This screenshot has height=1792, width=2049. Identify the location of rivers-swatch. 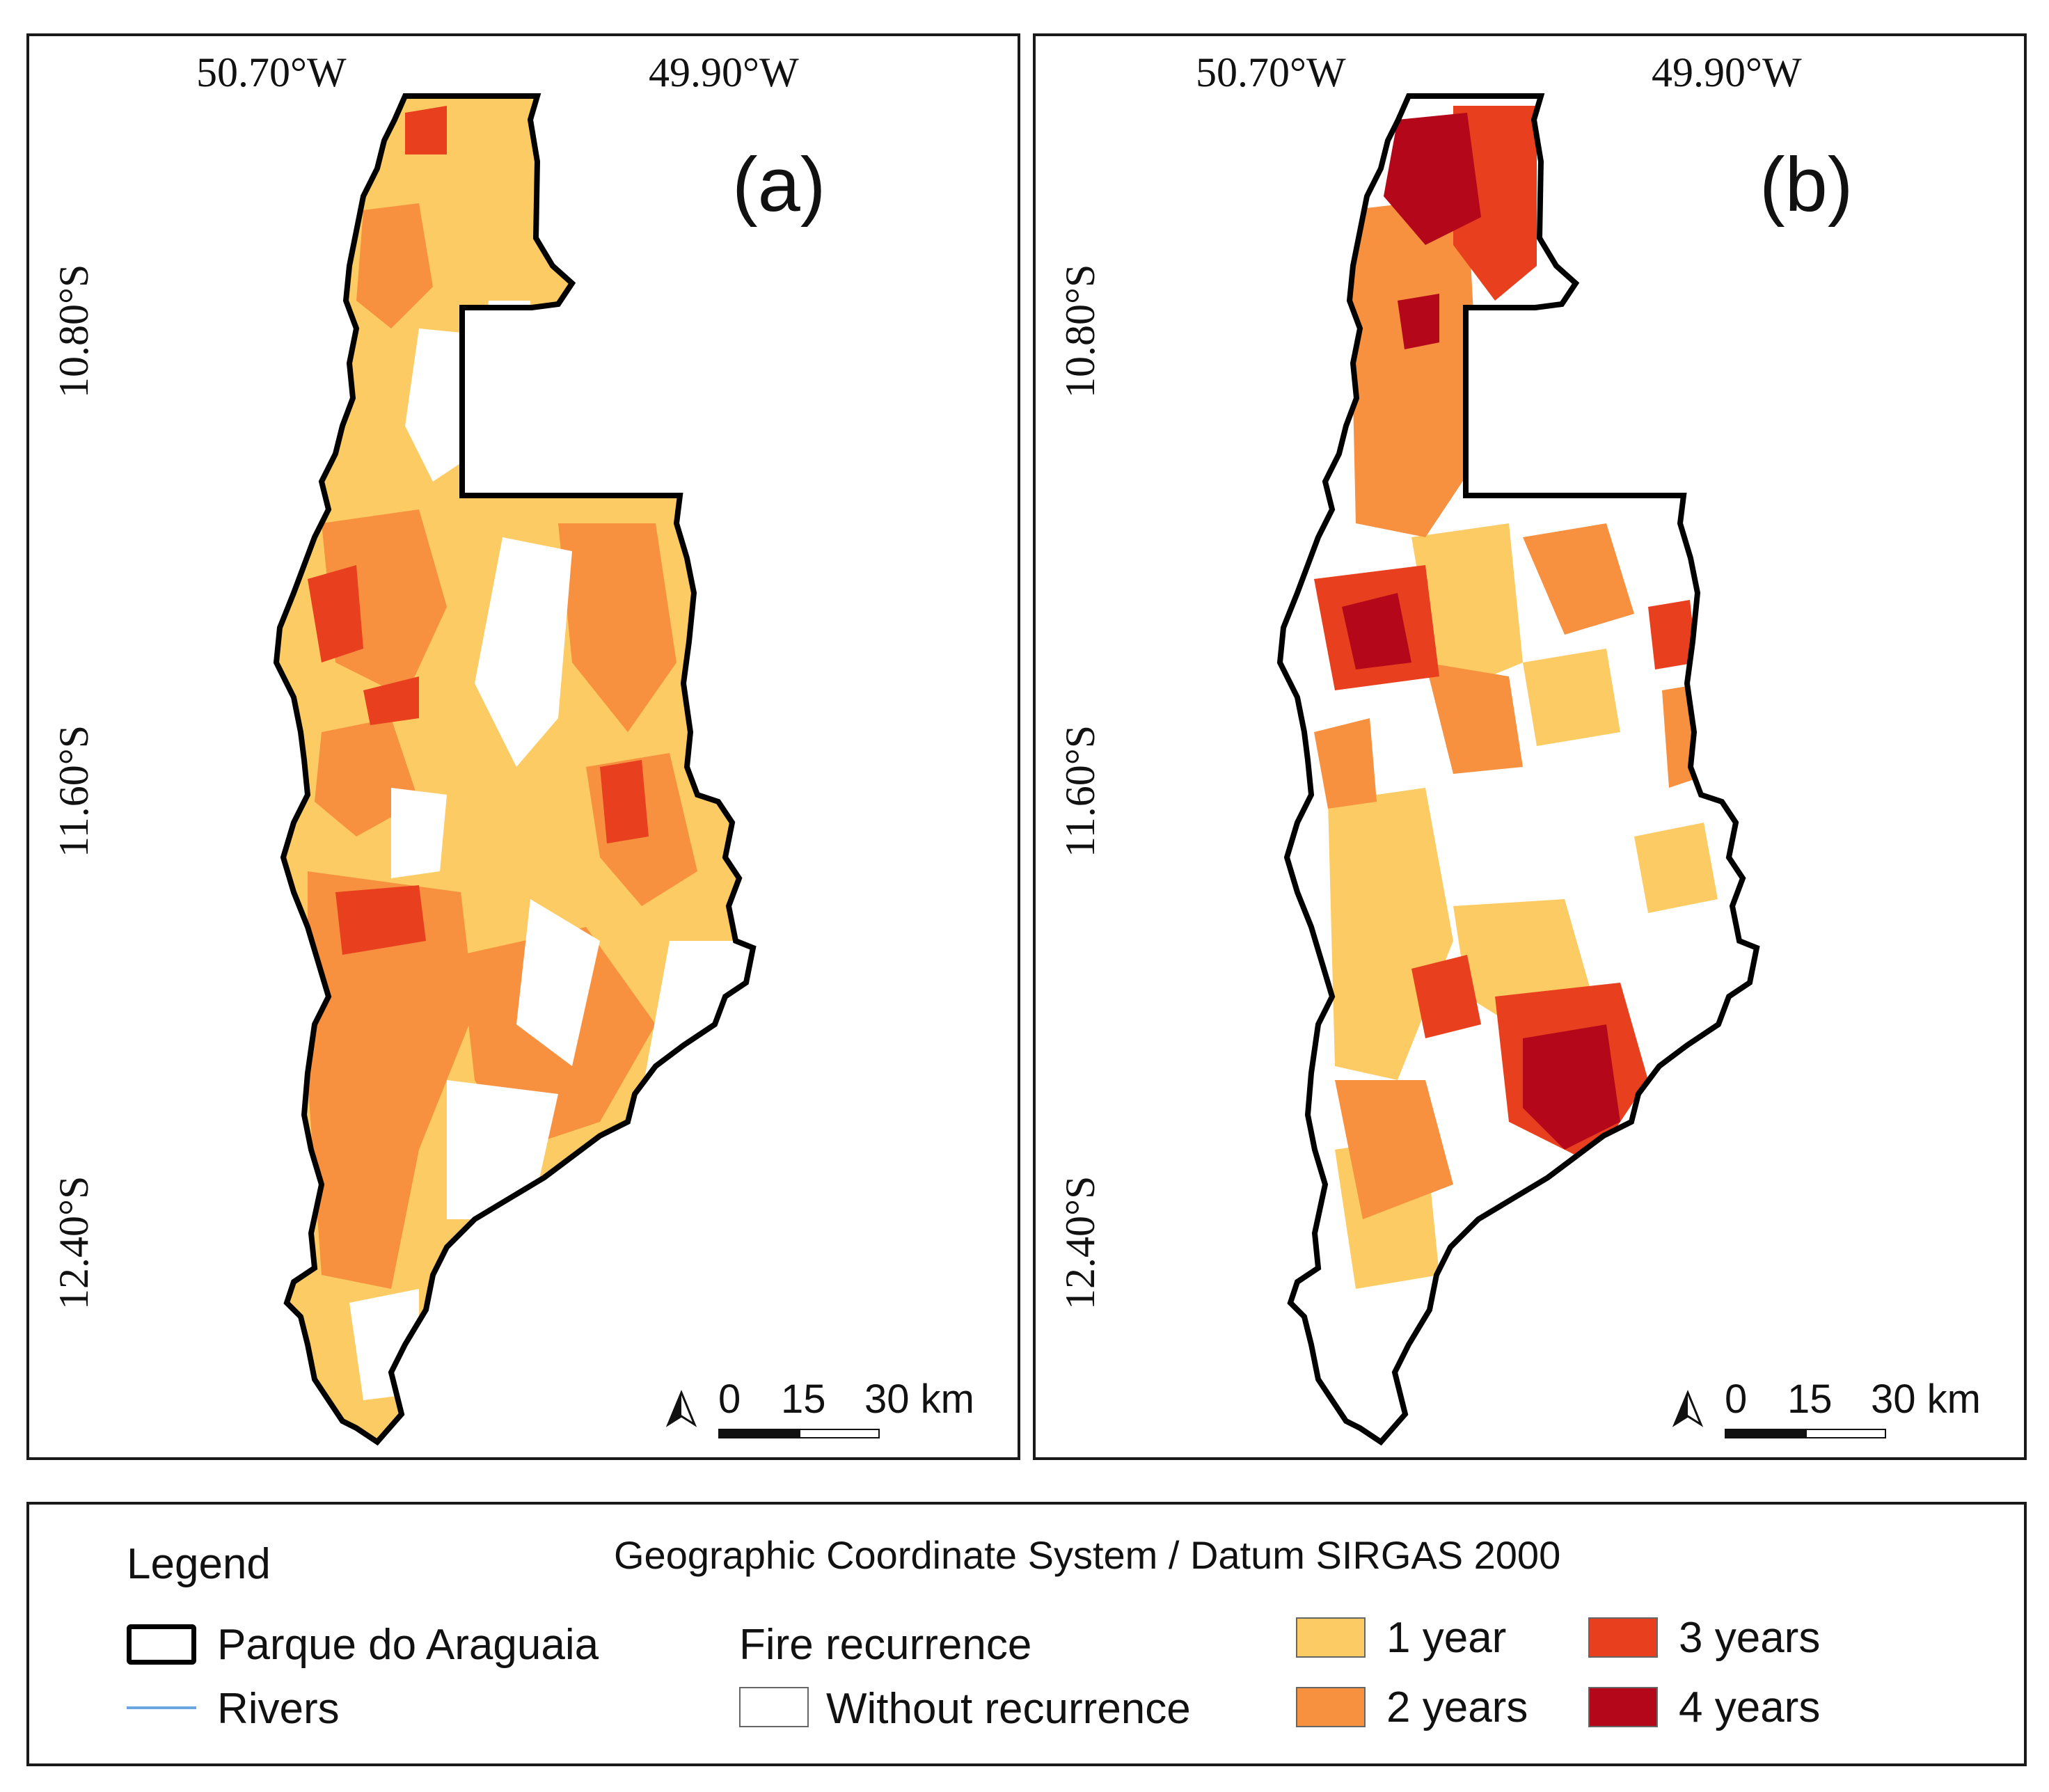
(161, 1707).